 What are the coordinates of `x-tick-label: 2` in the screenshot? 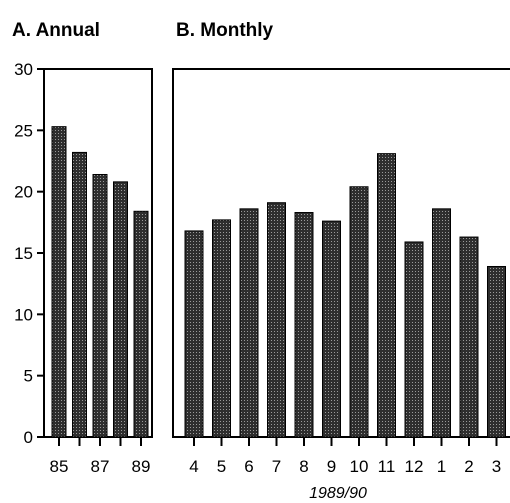 It's located at (468, 466).